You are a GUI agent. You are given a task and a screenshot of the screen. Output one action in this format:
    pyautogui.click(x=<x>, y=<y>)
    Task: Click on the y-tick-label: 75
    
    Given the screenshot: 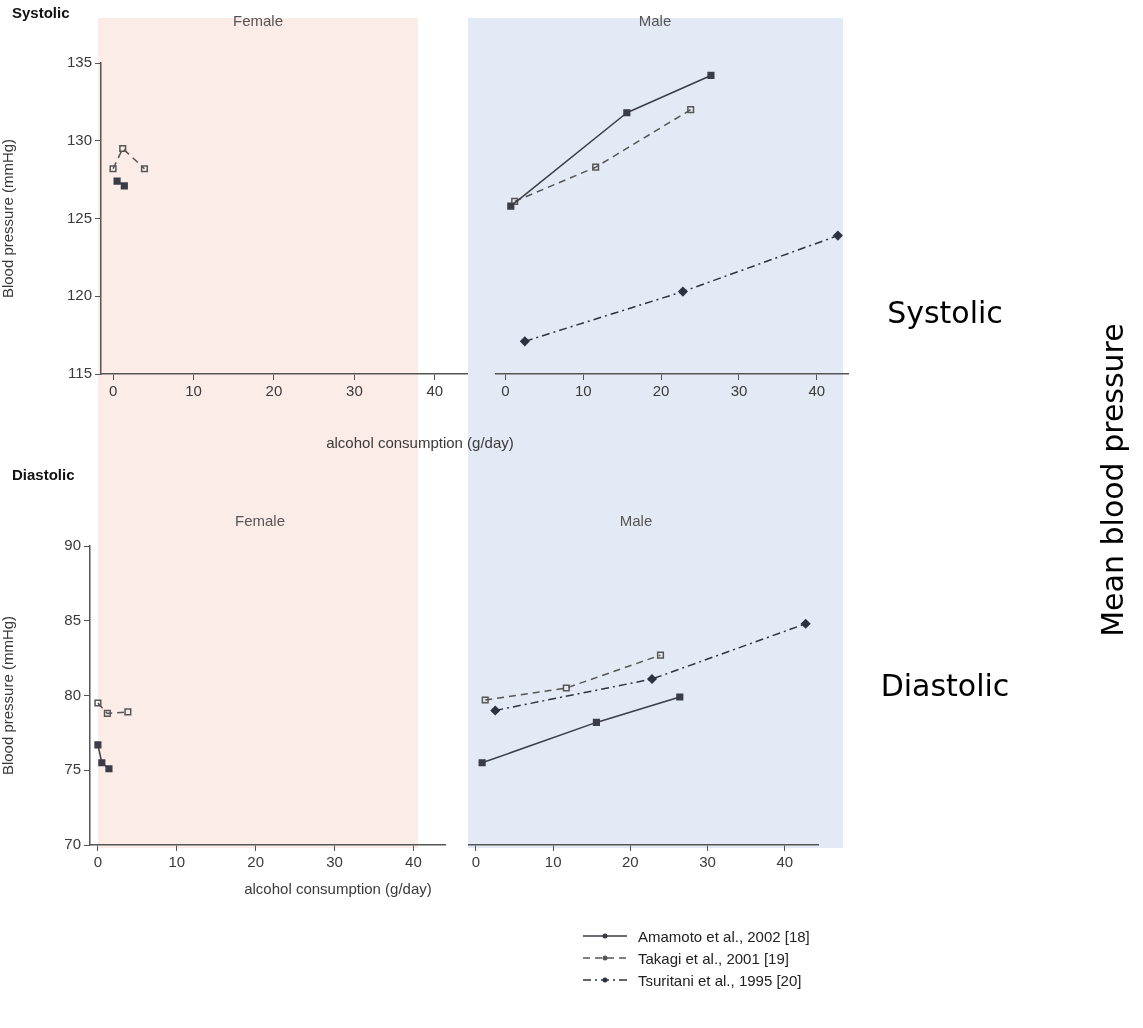 What is the action you would take?
    pyautogui.click(x=72, y=769)
    